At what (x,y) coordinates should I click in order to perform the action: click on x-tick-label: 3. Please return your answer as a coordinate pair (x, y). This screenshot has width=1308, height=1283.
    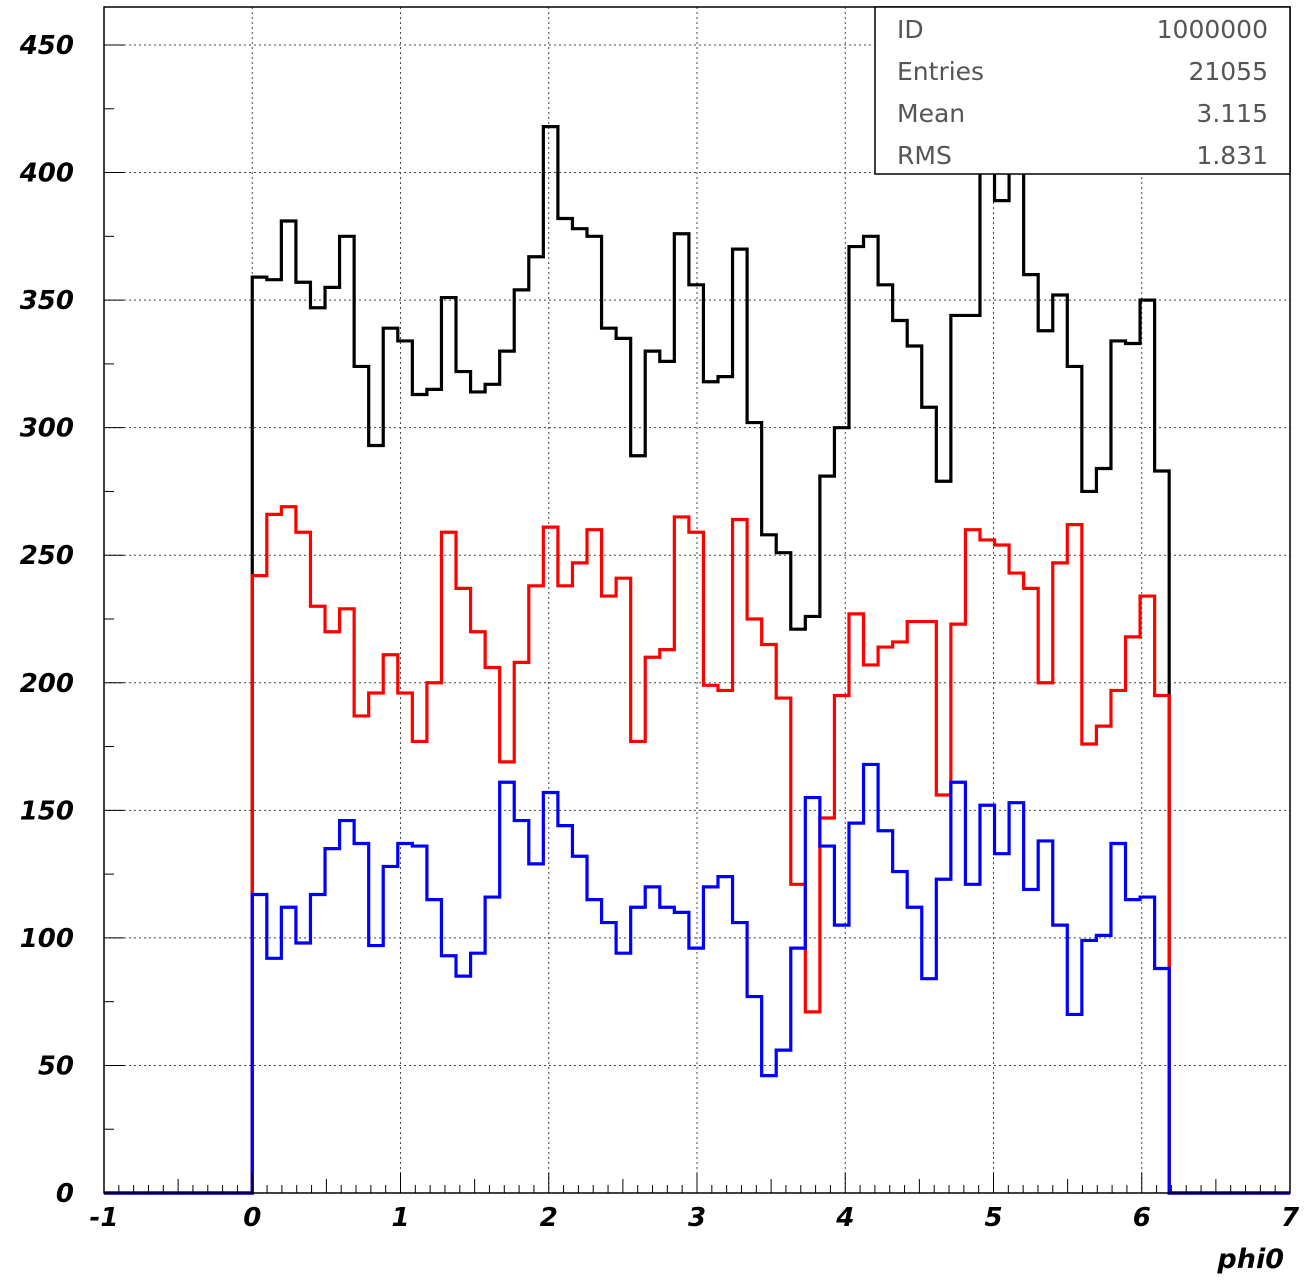
    Looking at the image, I should click on (697, 1218).